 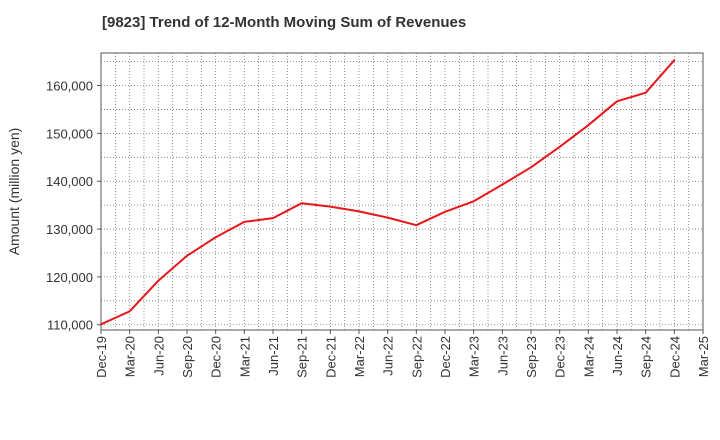 I want to click on x-tick-label: Sep-22, so click(x=416, y=357).